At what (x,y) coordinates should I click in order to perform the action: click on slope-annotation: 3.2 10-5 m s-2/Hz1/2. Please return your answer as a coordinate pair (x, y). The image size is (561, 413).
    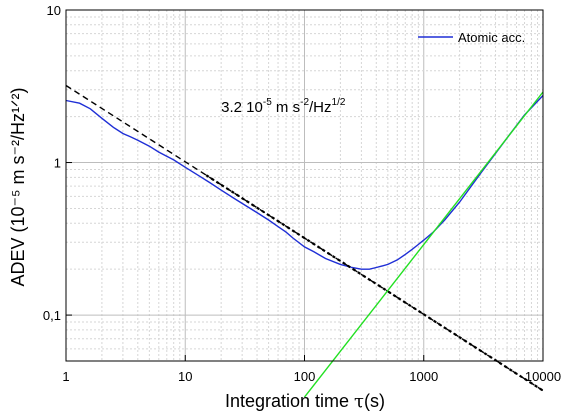
    Looking at the image, I should click on (283, 106).